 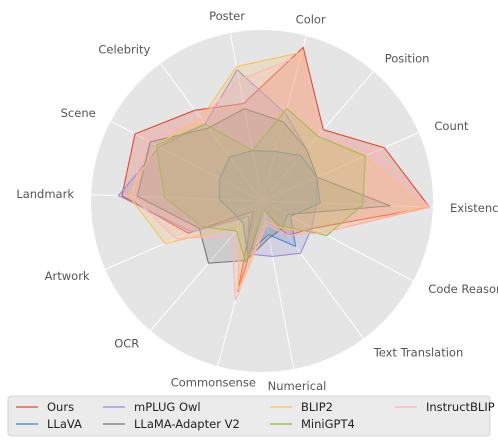 What do you see at coordinates (187, 424) in the screenshot?
I see `legend-label: LLaMA-Adapter V2` at bounding box center [187, 424].